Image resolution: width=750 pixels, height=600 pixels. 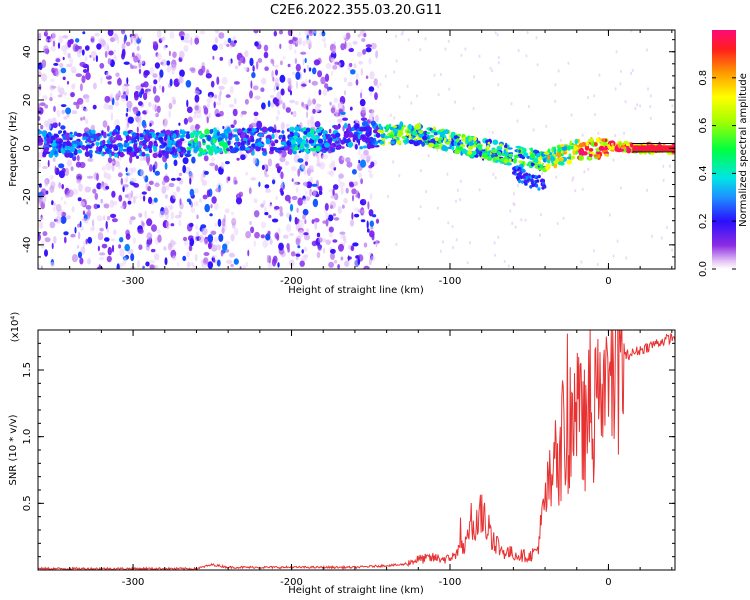 What do you see at coordinates (356, 590) in the screenshot?
I see `snr-xlabel: Height of straight line (km)` at bounding box center [356, 590].